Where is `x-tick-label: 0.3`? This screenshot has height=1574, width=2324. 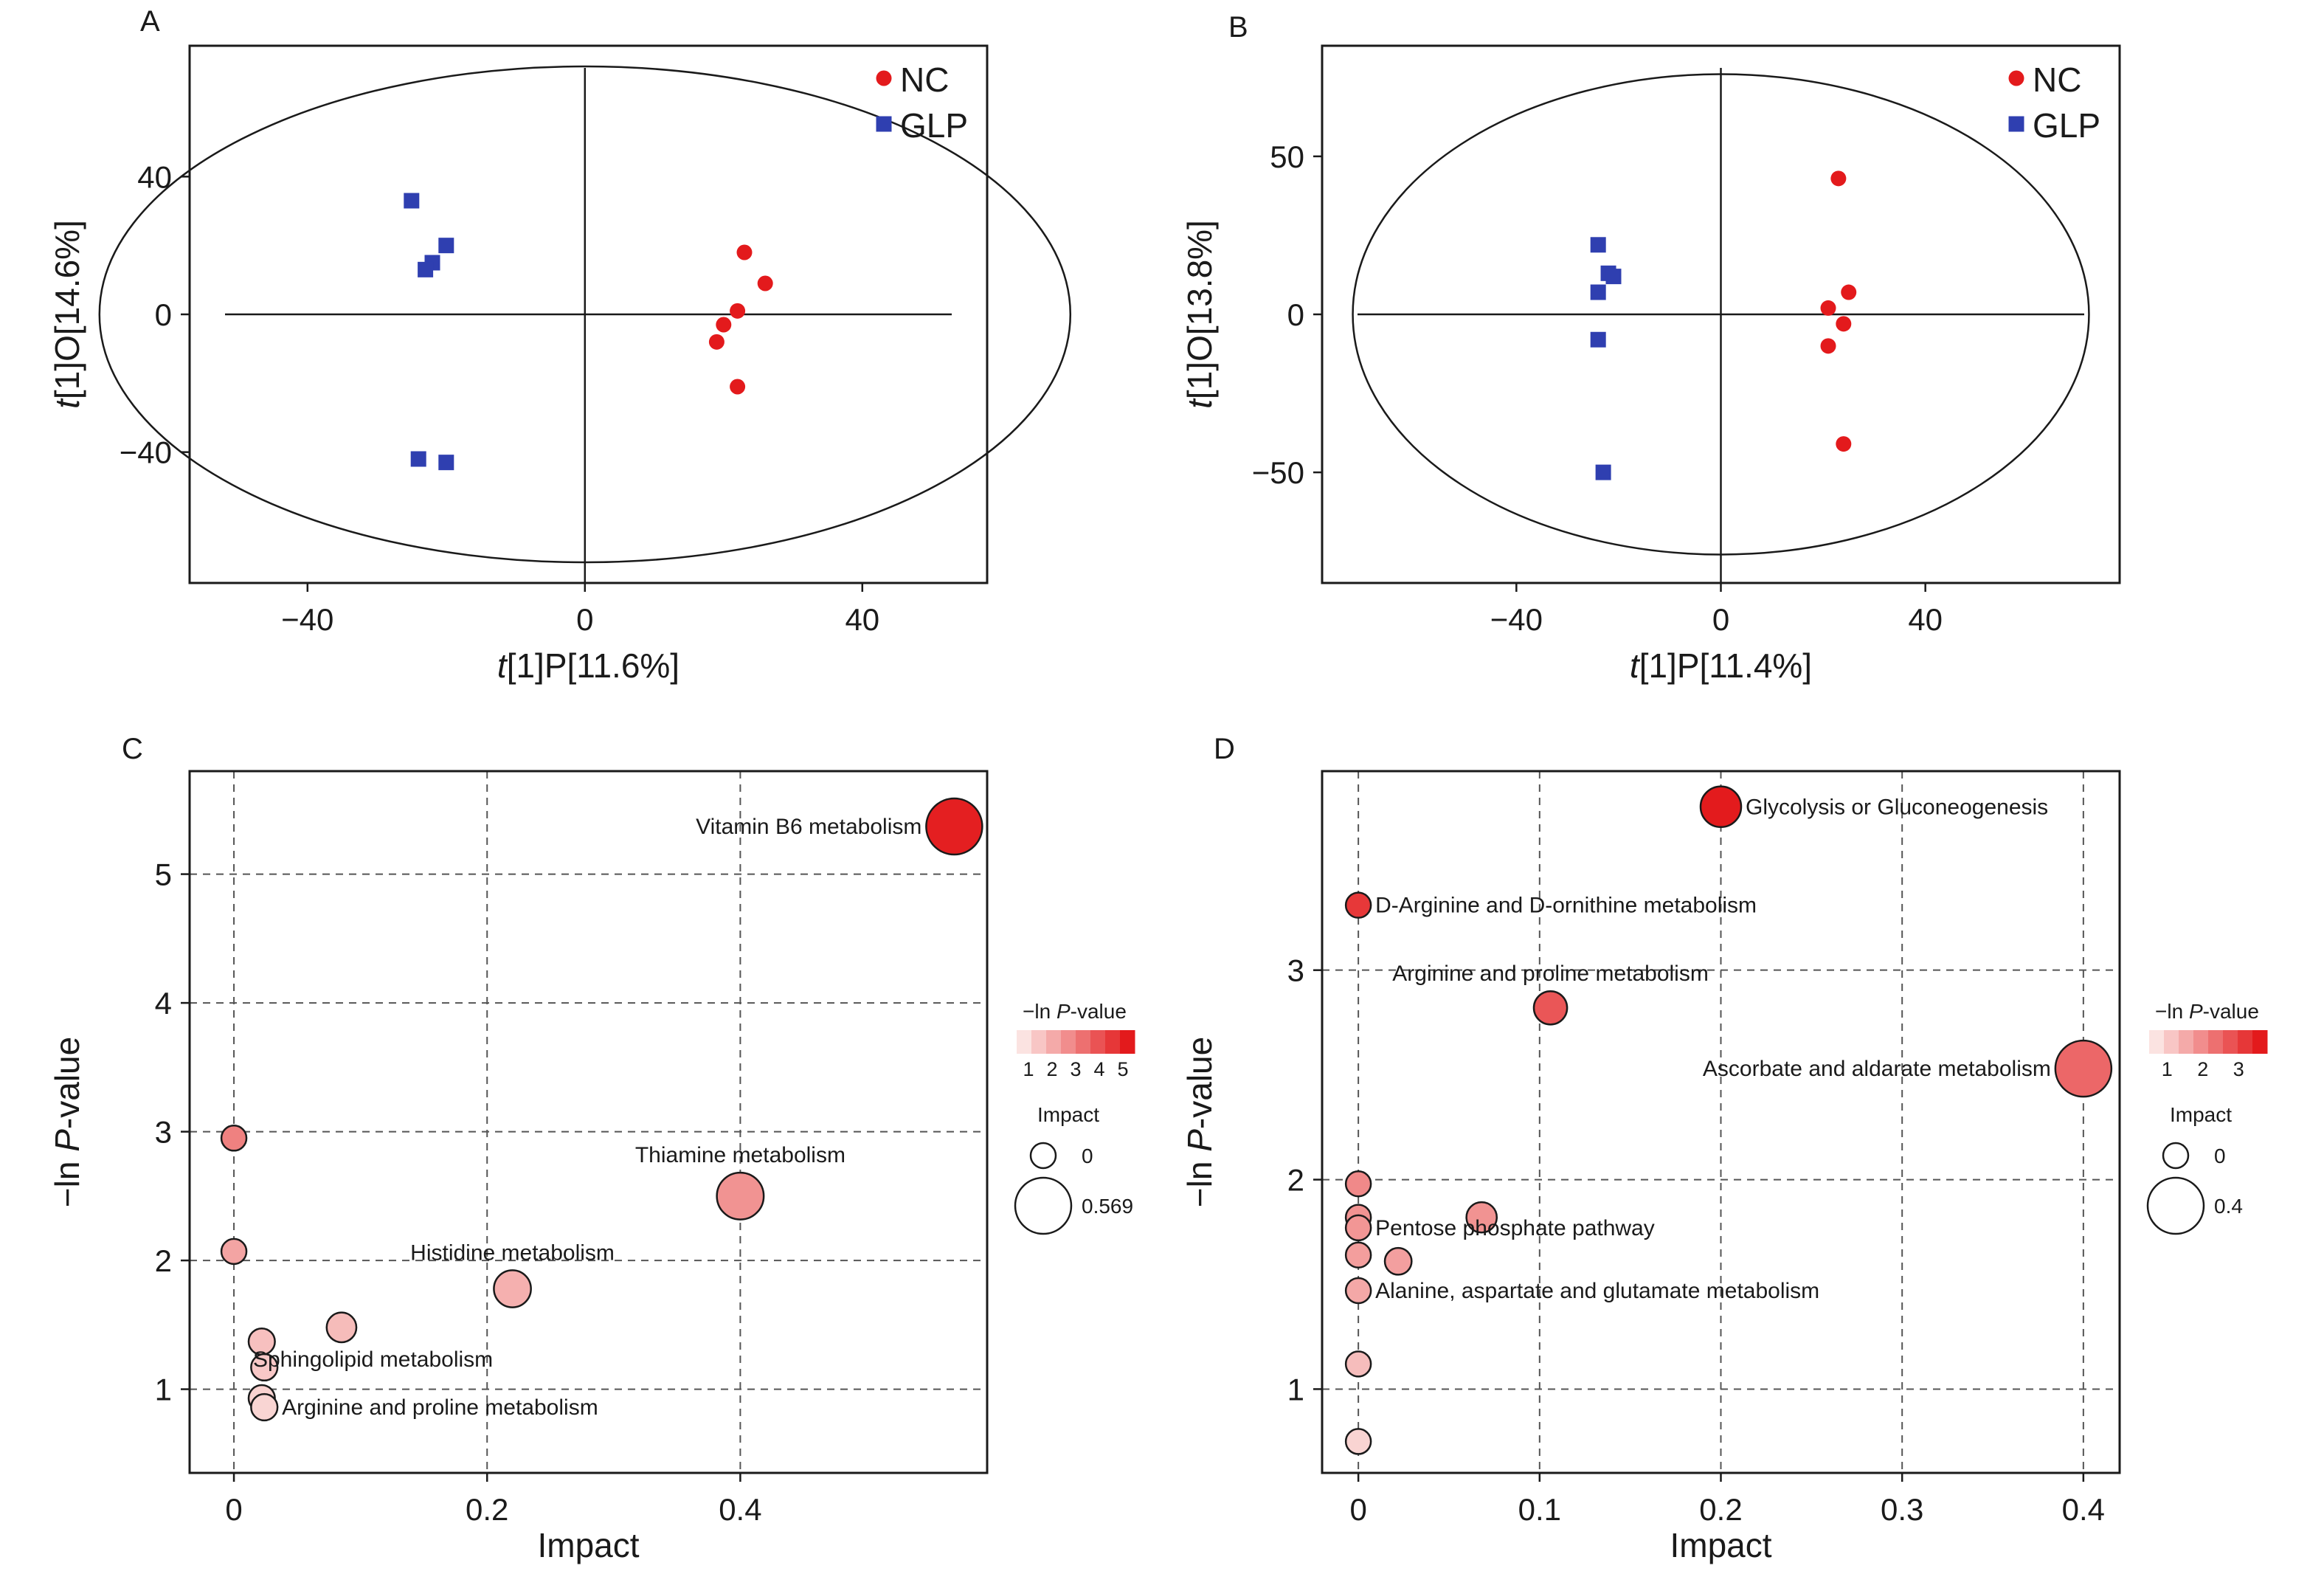 x-tick-label: 0.3 is located at coordinates (1902, 1509).